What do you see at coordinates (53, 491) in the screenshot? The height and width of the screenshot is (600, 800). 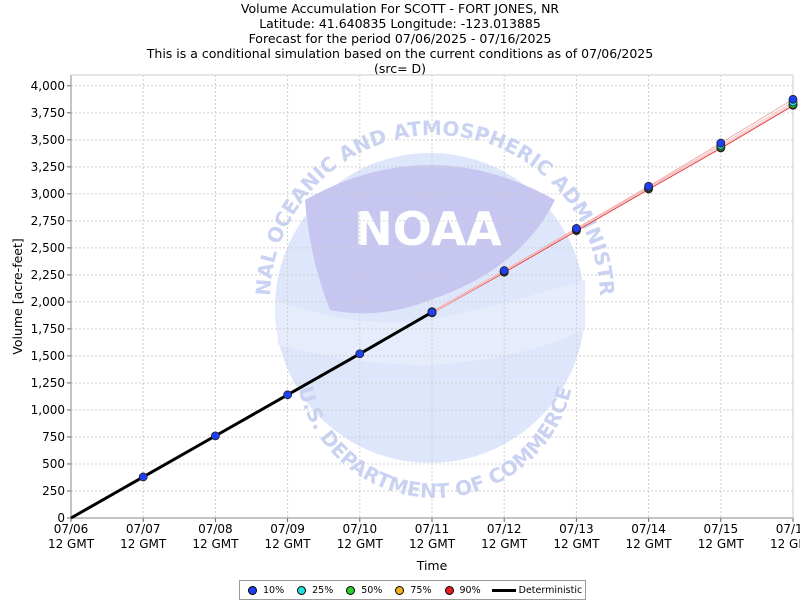 I see `y-tick-label: 250` at bounding box center [53, 491].